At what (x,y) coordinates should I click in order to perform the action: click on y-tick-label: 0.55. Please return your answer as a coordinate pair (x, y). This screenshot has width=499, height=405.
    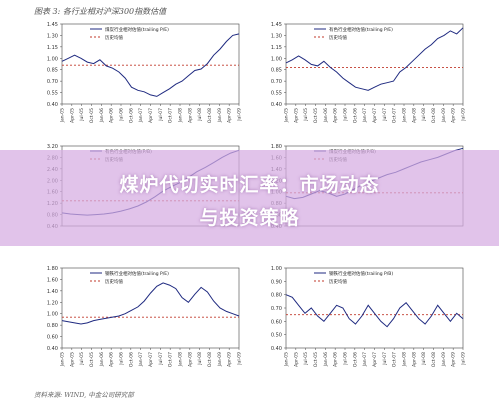
    Looking at the image, I should click on (276, 94).